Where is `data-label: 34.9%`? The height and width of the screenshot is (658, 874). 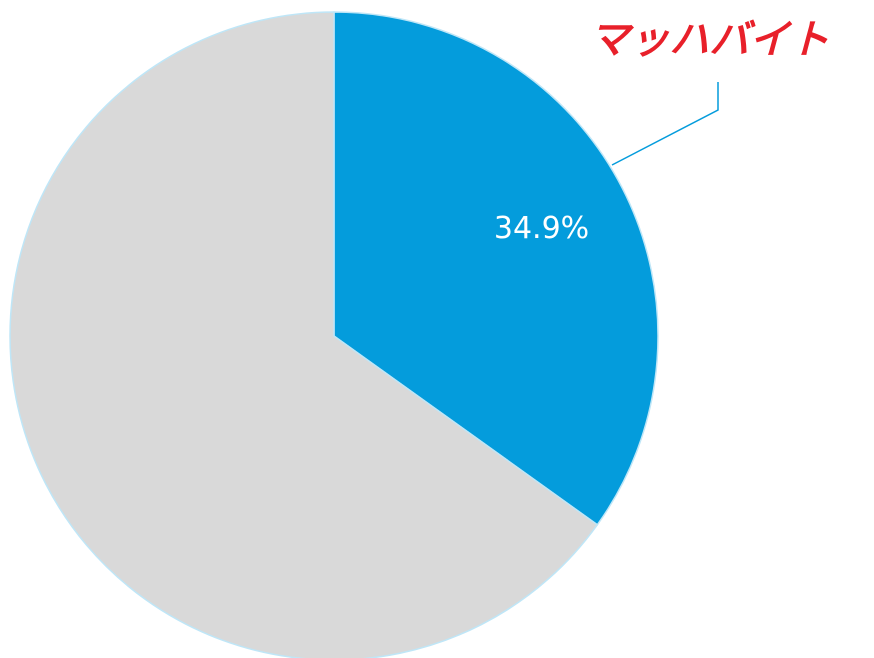 data-label: 34.9% is located at coordinates (541, 228).